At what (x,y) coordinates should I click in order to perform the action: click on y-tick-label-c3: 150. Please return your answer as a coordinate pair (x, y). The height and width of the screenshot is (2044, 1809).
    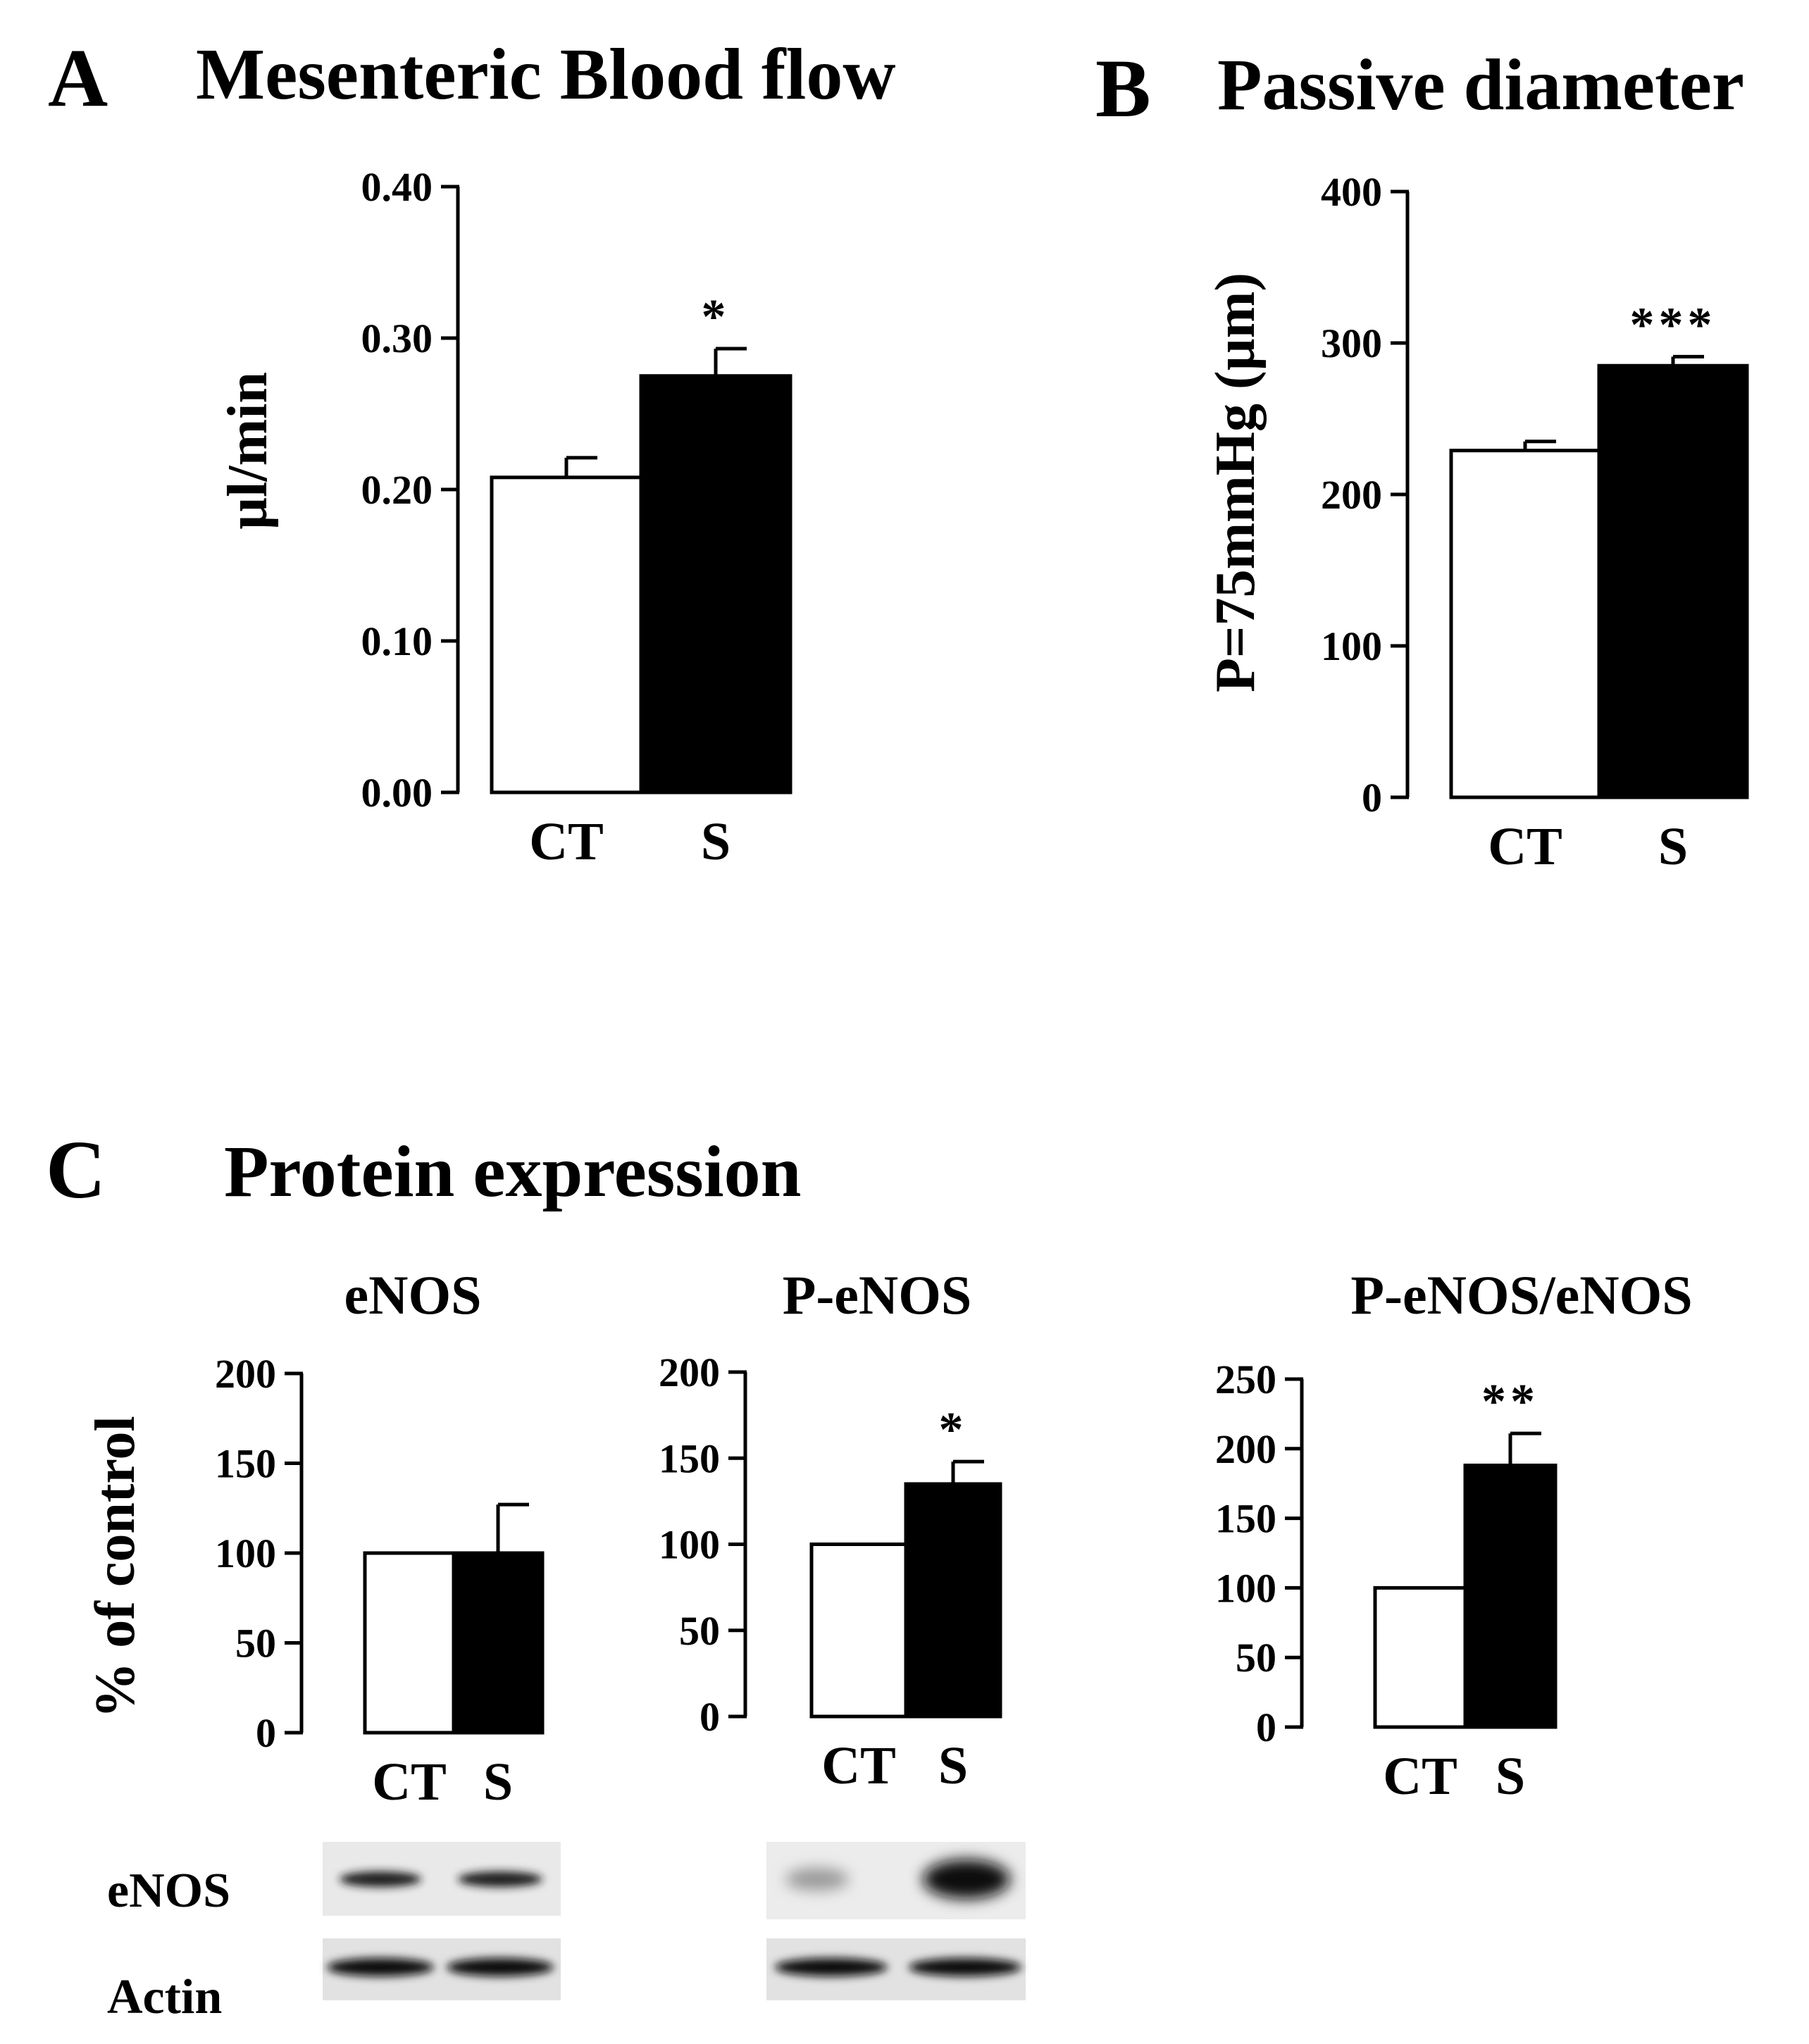
    Looking at the image, I should click on (1245, 1519).